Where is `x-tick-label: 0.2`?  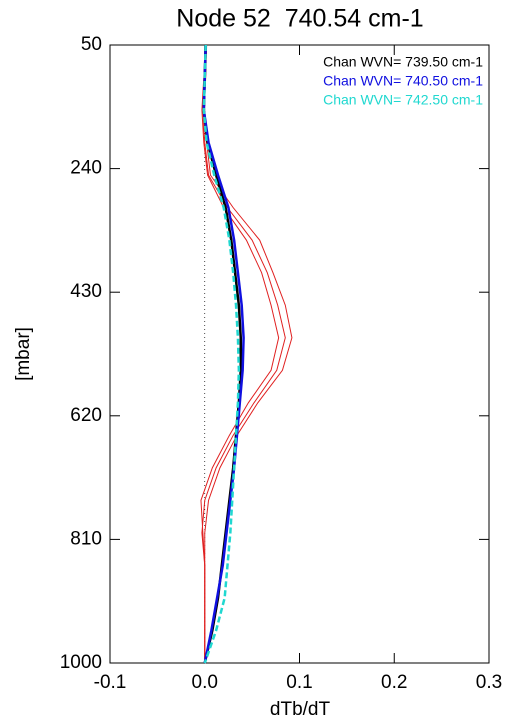
x-tick-label: 0.2 is located at coordinates (394, 682).